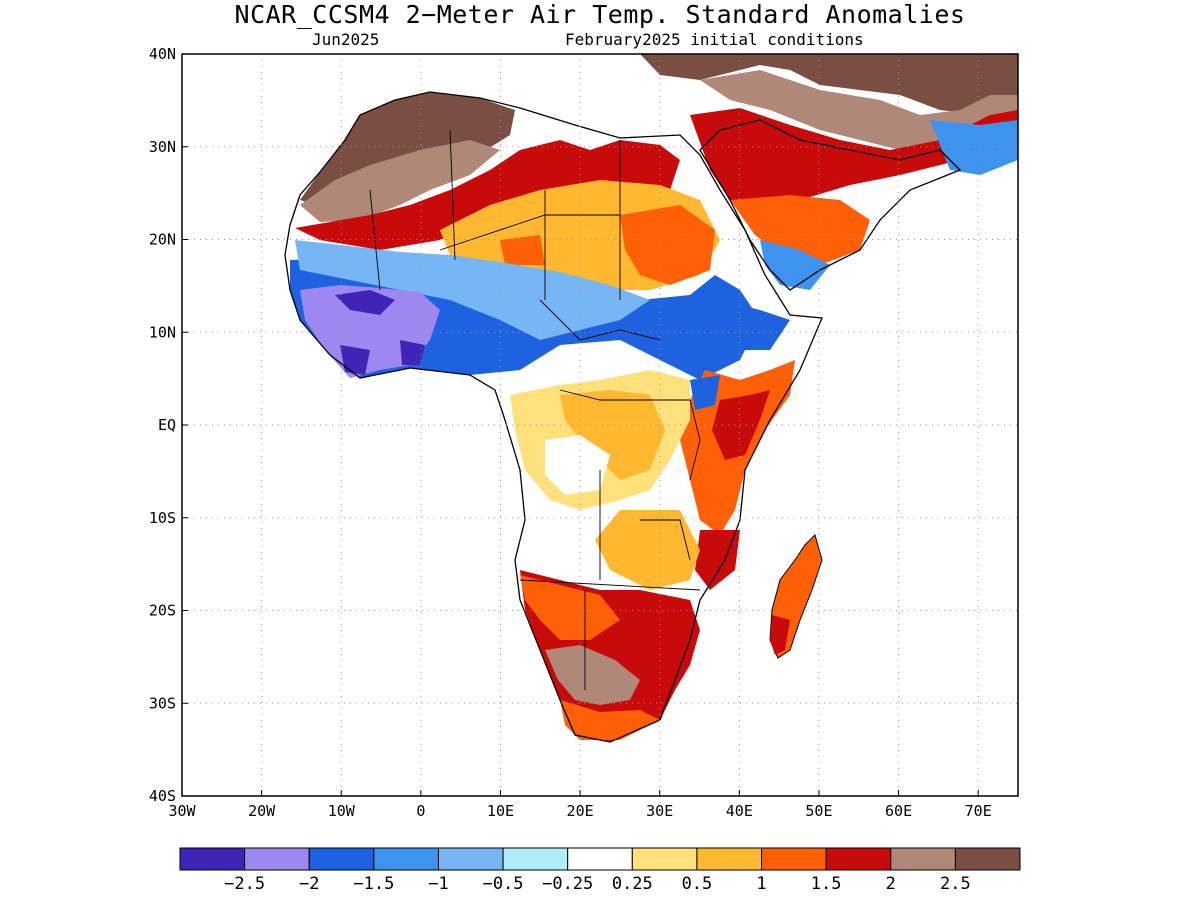 Image resolution: width=1200 pixels, height=900 pixels. I want to click on lat-tick-label: 30N, so click(162, 147).